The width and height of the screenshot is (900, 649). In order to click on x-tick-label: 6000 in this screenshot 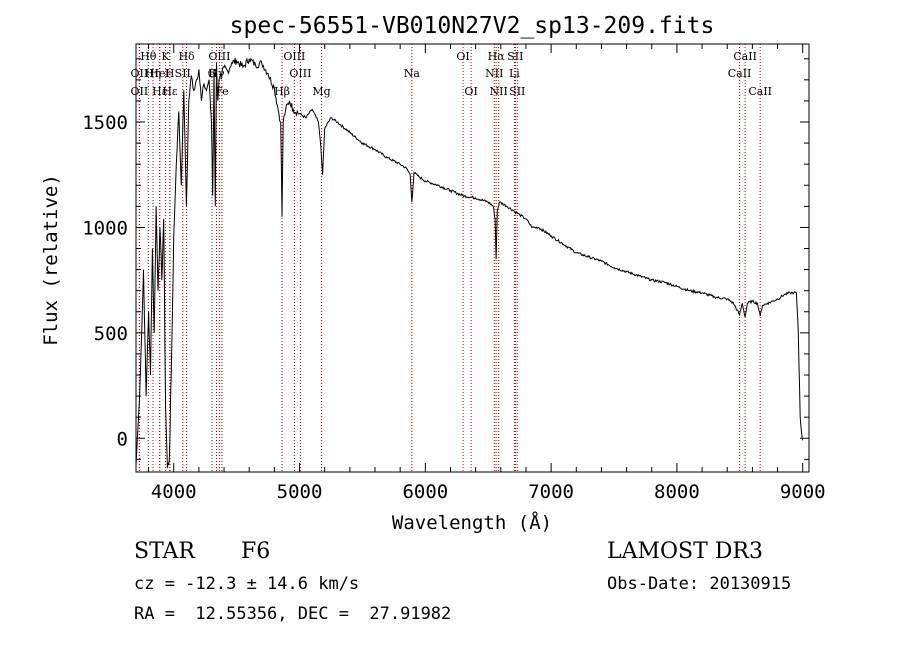, I will do `click(425, 492)`.